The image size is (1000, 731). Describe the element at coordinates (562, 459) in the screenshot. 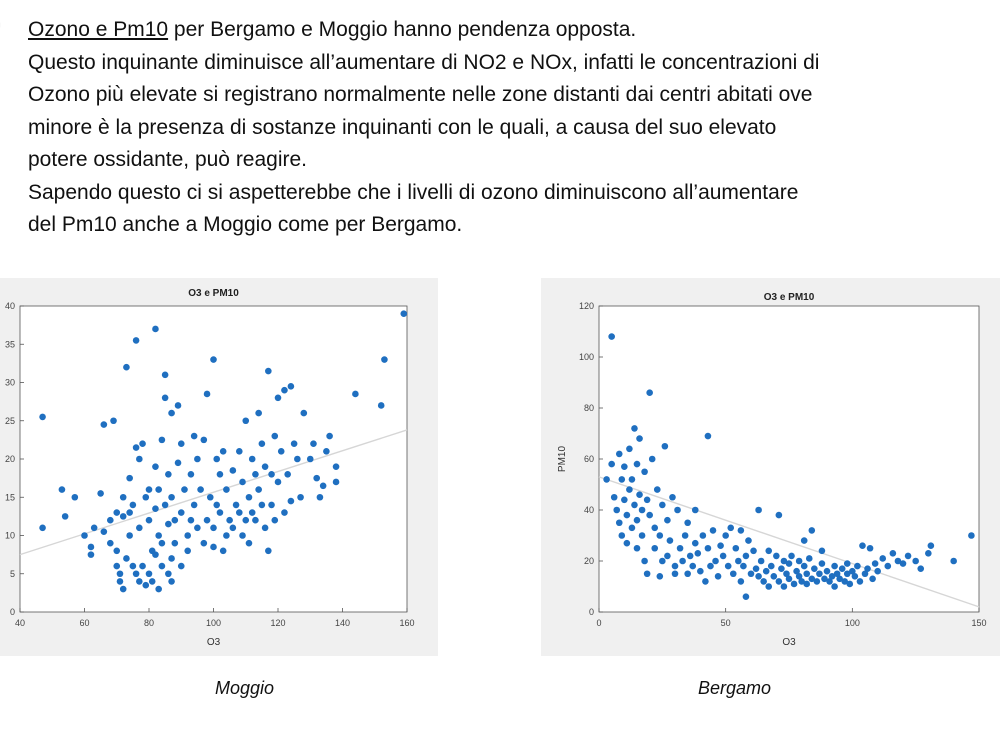

I see `y-axis-label: PM10` at that location.